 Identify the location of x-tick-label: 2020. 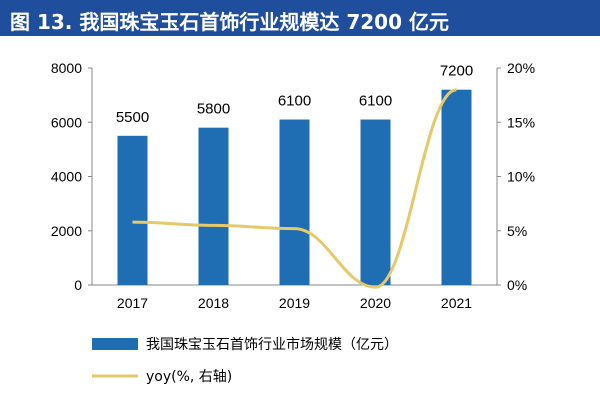
(375, 303).